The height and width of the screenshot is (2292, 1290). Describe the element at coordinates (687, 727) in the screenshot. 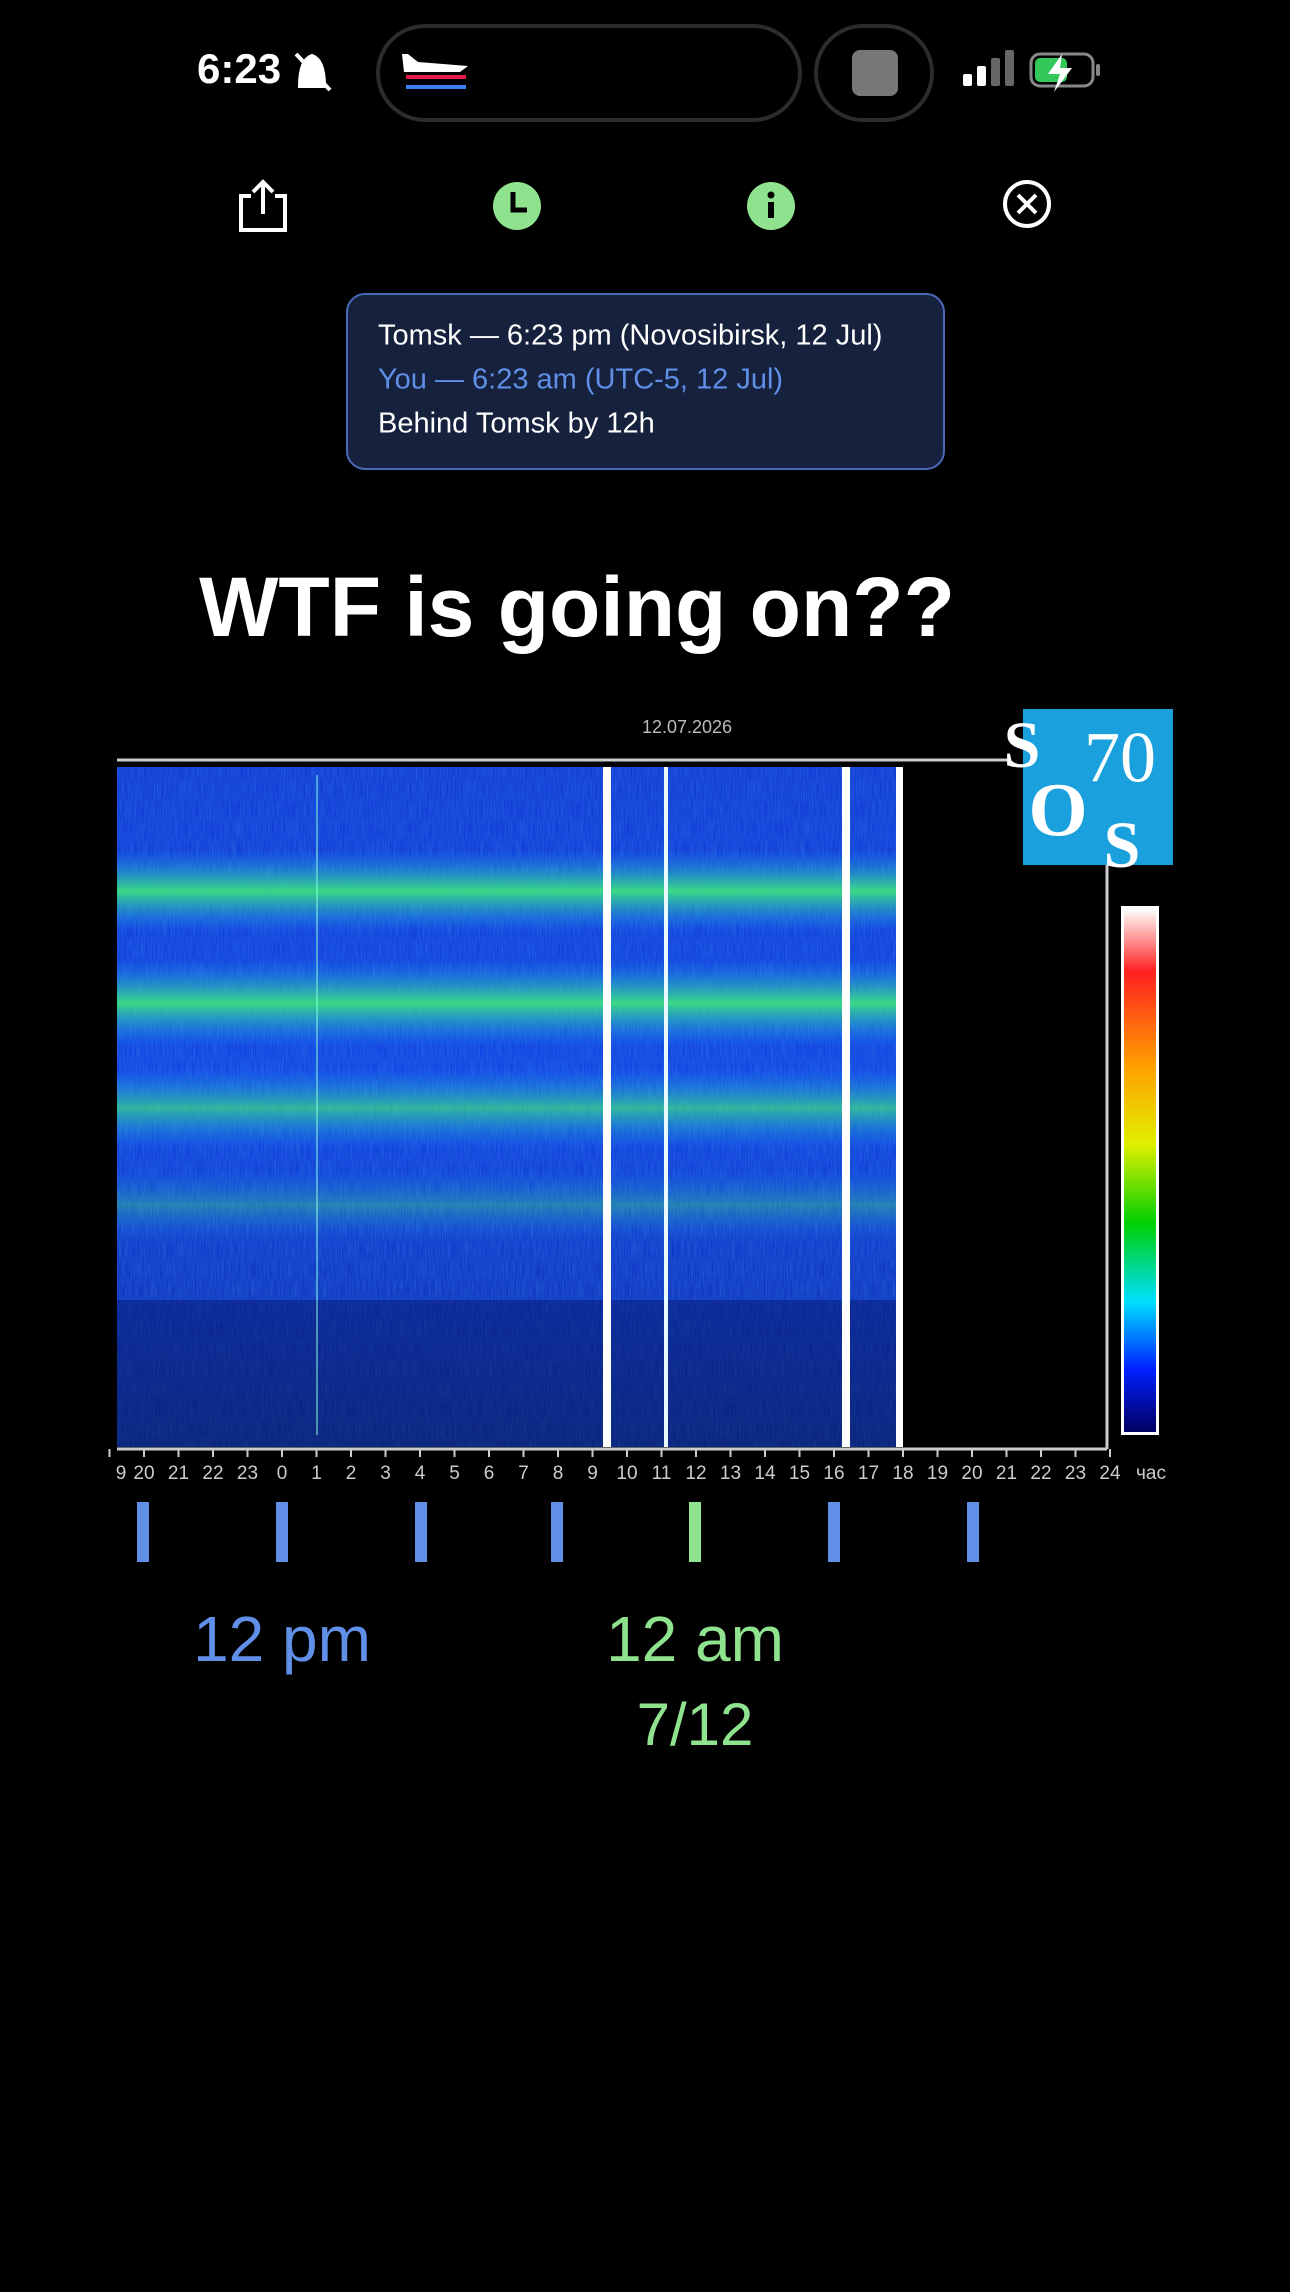

I see `spectrogram-date: 12.07.2026` at that location.